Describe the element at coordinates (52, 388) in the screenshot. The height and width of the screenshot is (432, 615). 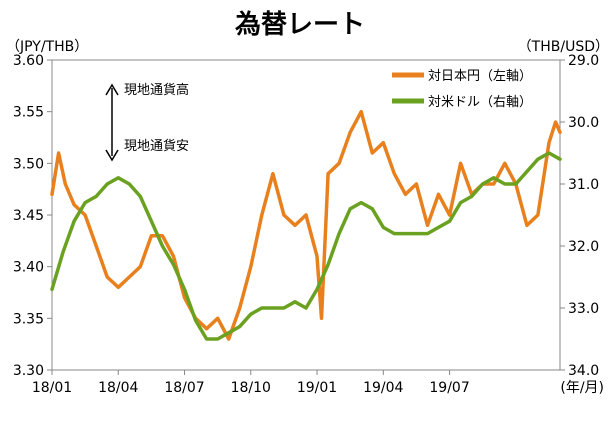
I see `x-tick-label: 18/01` at that location.